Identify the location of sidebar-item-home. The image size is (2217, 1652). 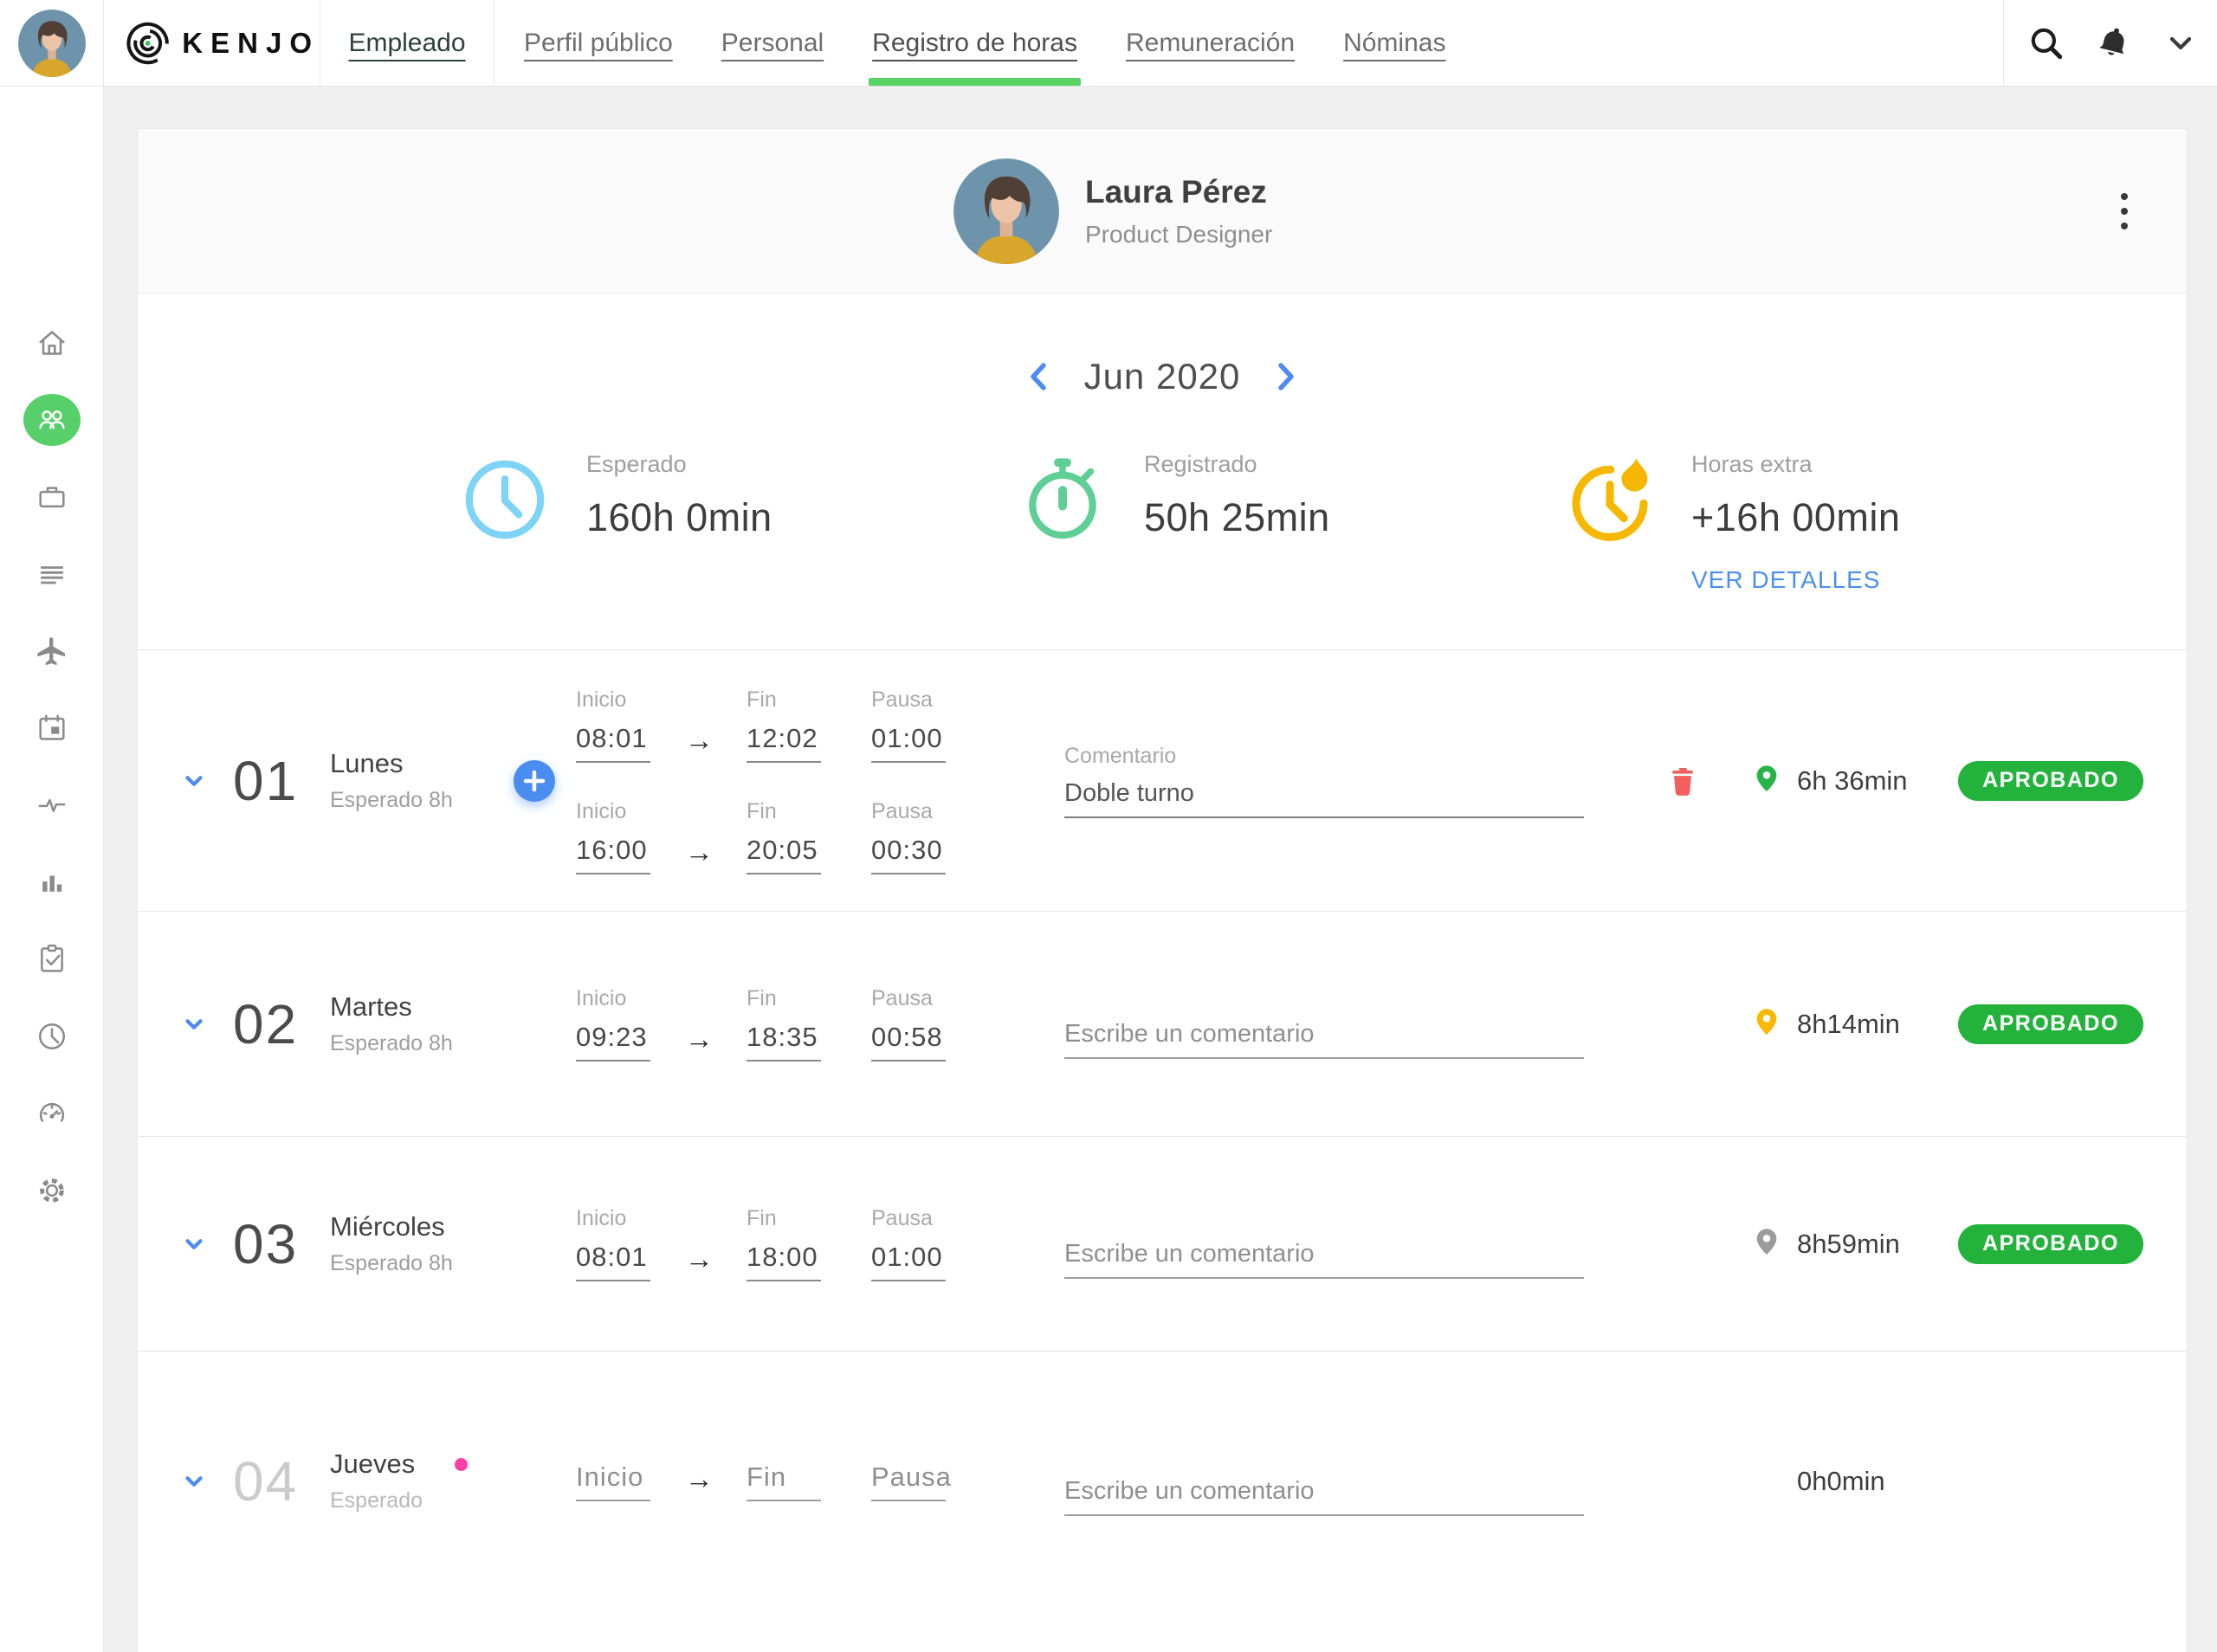
(52, 343).